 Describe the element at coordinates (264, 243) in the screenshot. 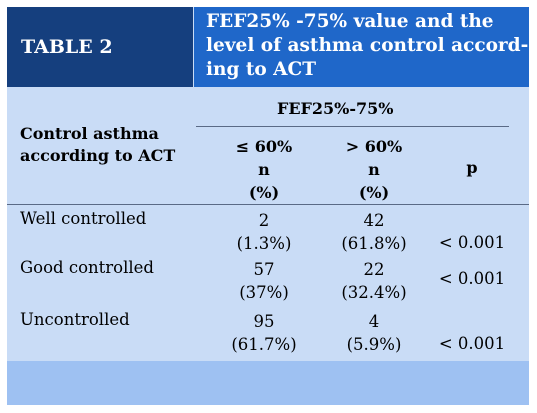

I see `cell-pct: (1.3%)` at that location.